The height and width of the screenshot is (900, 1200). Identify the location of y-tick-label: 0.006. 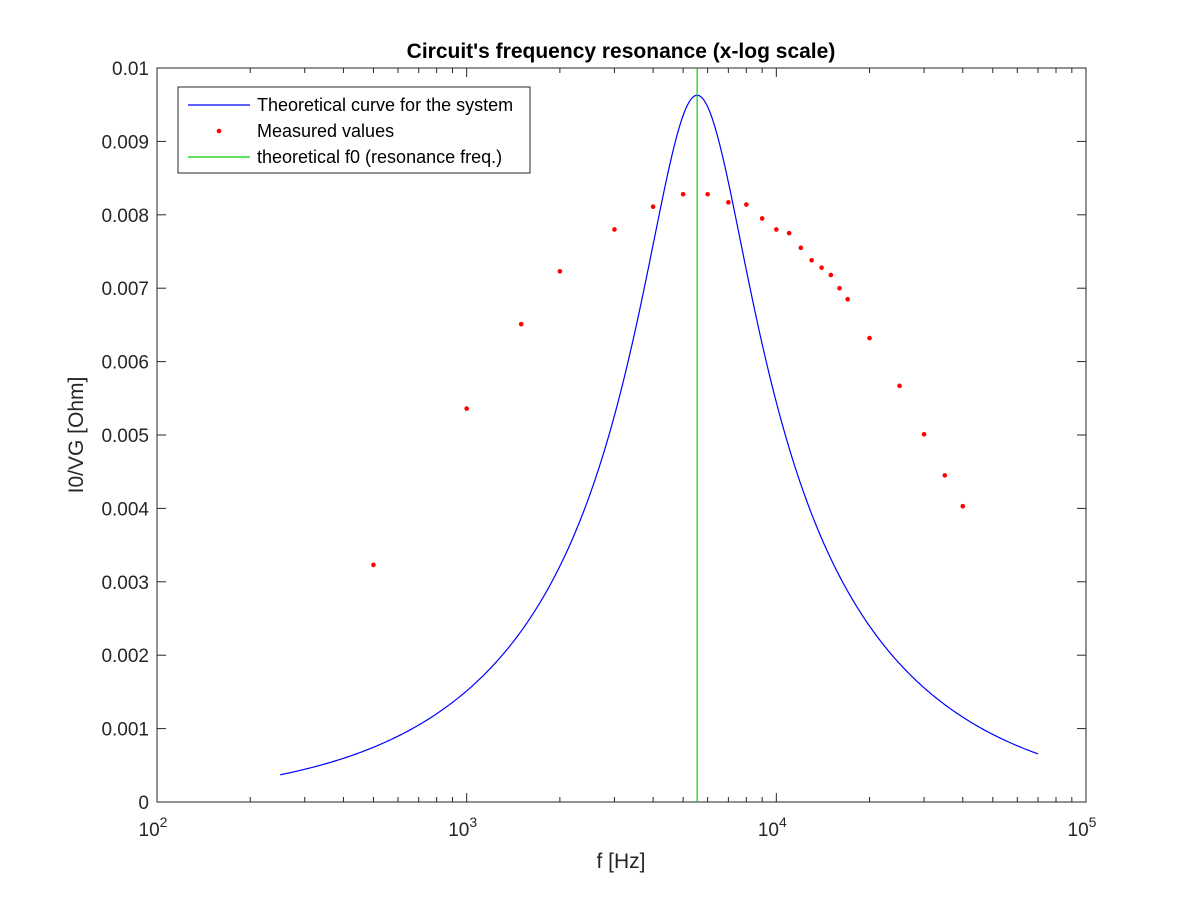
(125, 363).